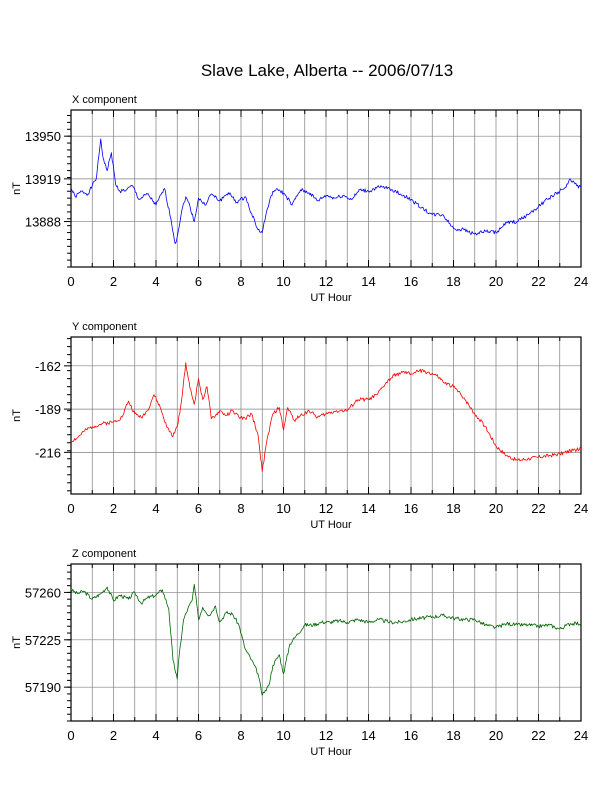 The width and height of the screenshot is (612, 792). What do you see at coordinates (327, 70) in the screenshot?
I see `figure-title: Slave Lake, Alberta -- 2006/07/13` at bounding box center [327, 70].